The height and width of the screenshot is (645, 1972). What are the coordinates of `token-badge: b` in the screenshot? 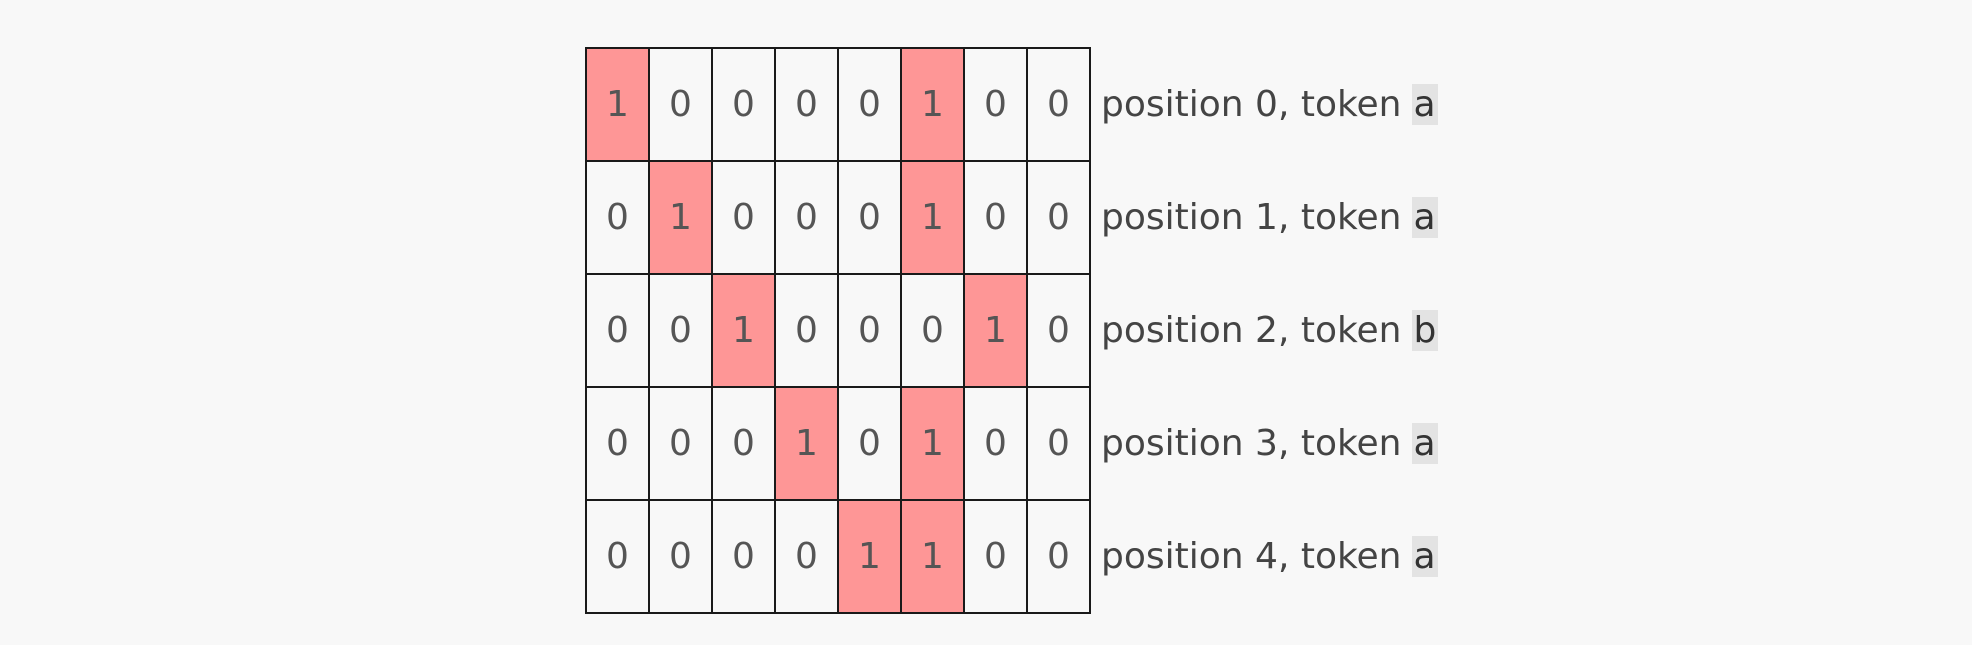 It's located at (1425, 330).